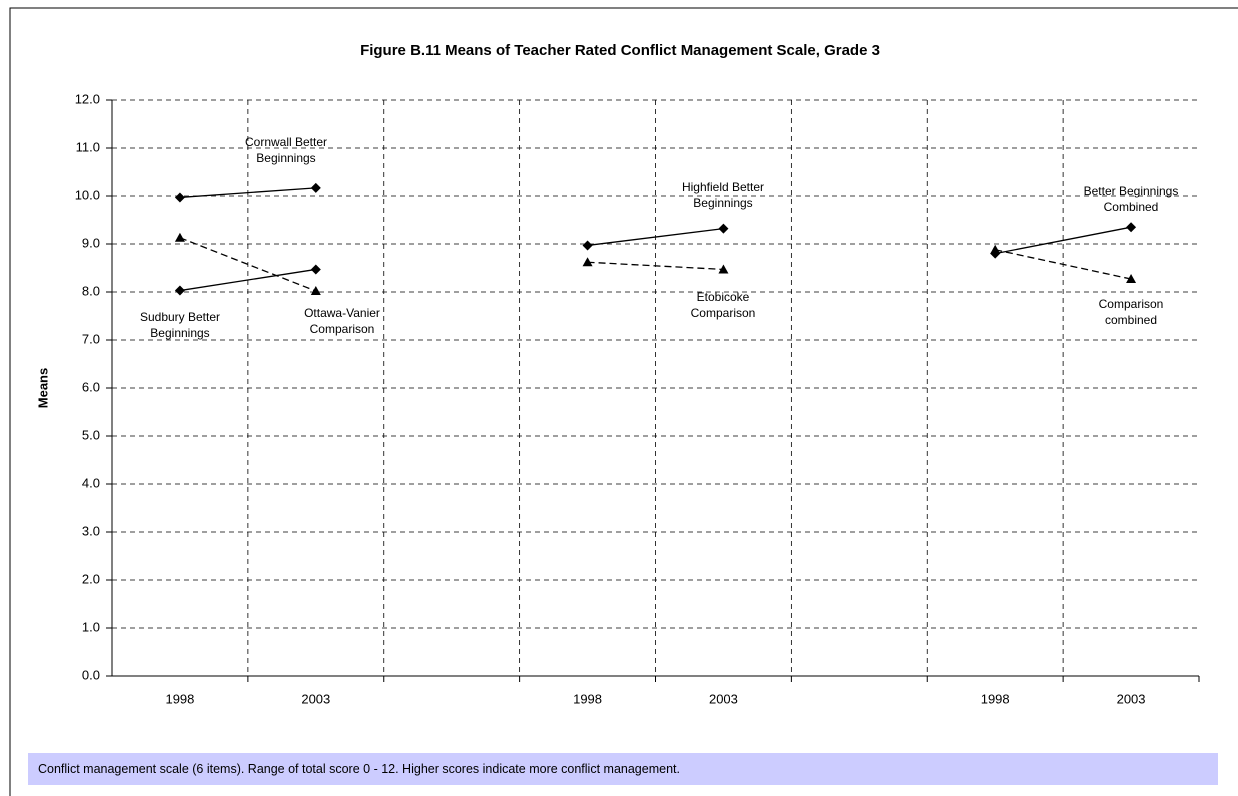 The image size is (1238, 796). What do you see at coordinates (91, 290) in the screenshot?
I see `y-tick-label: 8.0` at bounding box center [91, 290].